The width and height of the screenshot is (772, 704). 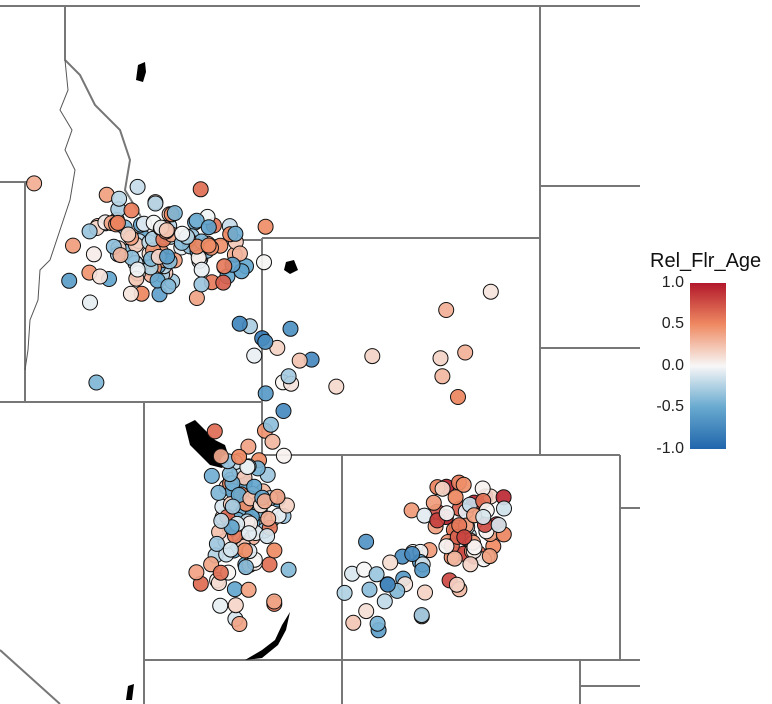 I want to click on legend-tick-5: -1.0, so click(x=670, y=448).